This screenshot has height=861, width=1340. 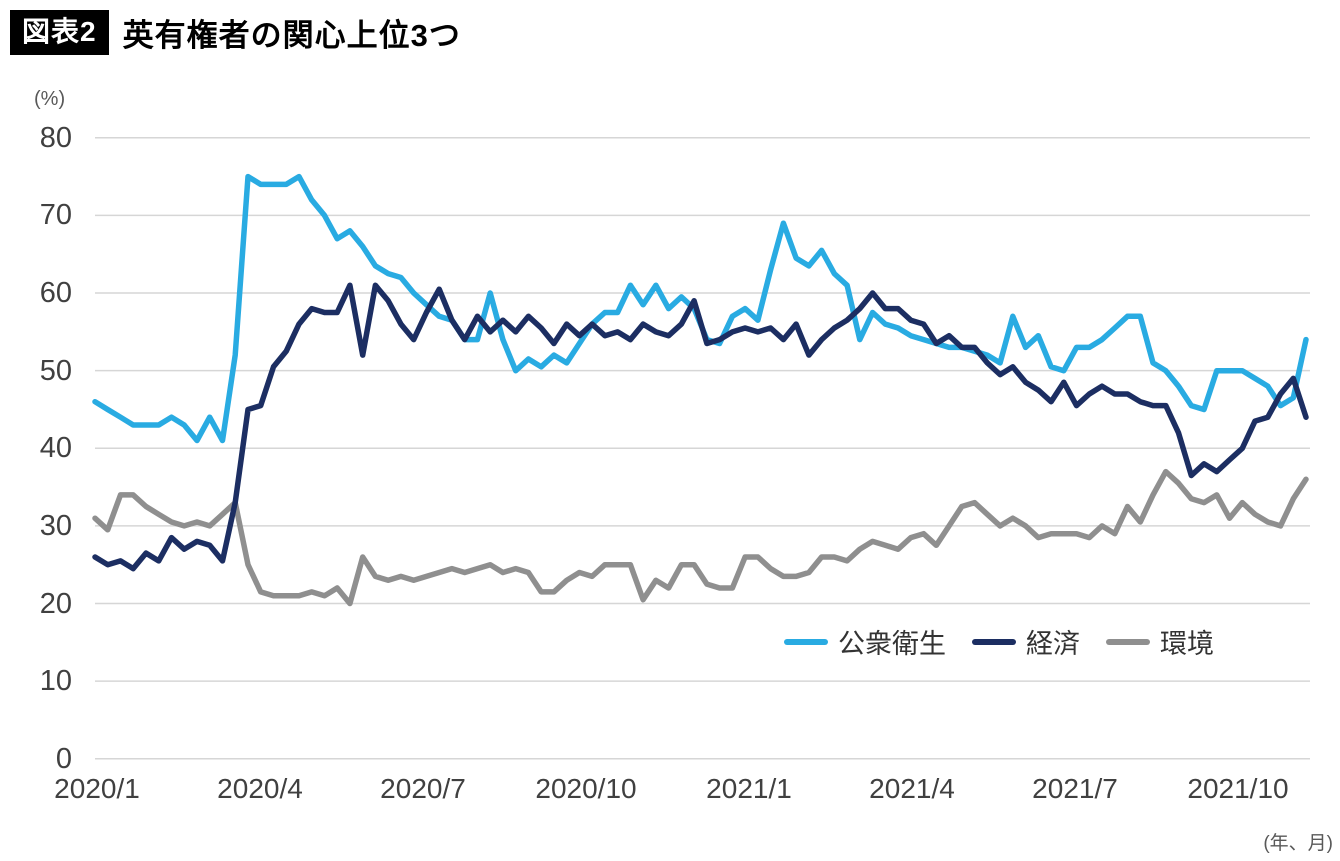 What do you see at coordinates (55, 137) in the screenshot?
I see `y-tick-label: 80` at bounding box center [55, 137].